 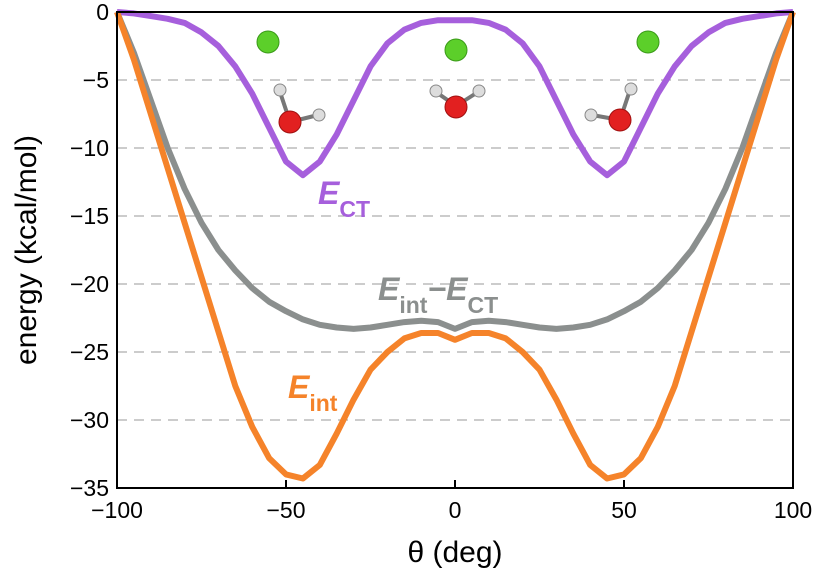 I want to click on series-label: Eint−ECT, so click(x=438, y=294).